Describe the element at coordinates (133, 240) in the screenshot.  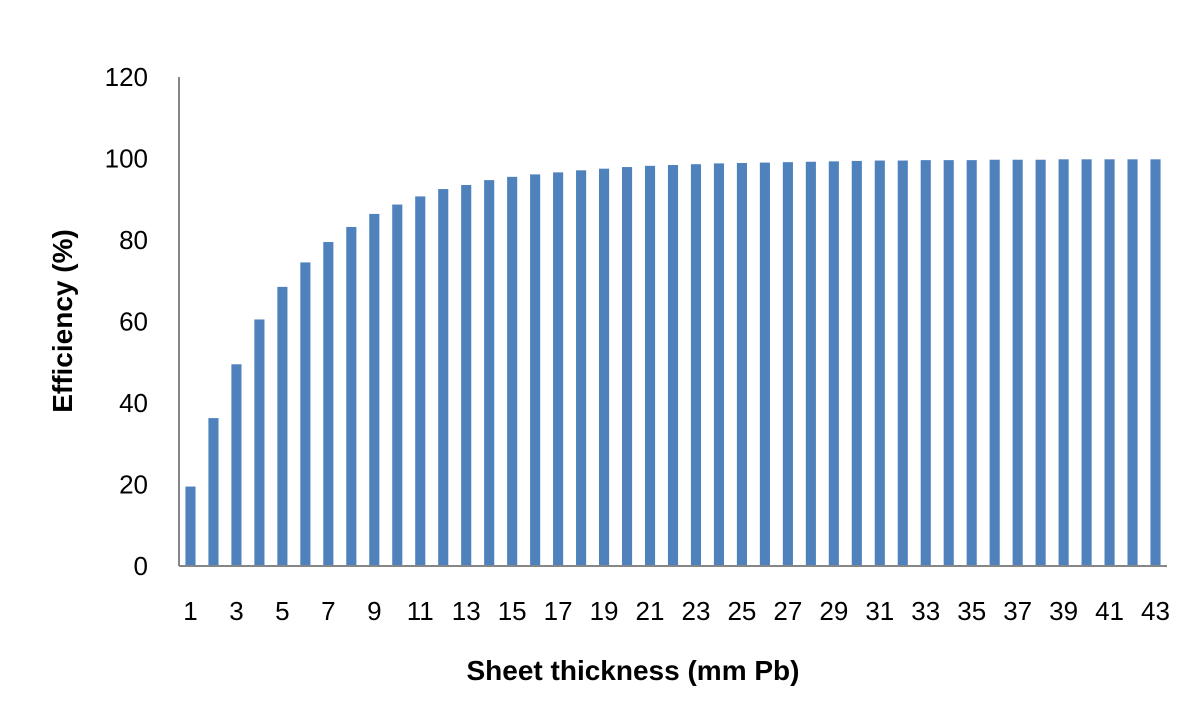
I see `y-tick-label: 80` at that location.